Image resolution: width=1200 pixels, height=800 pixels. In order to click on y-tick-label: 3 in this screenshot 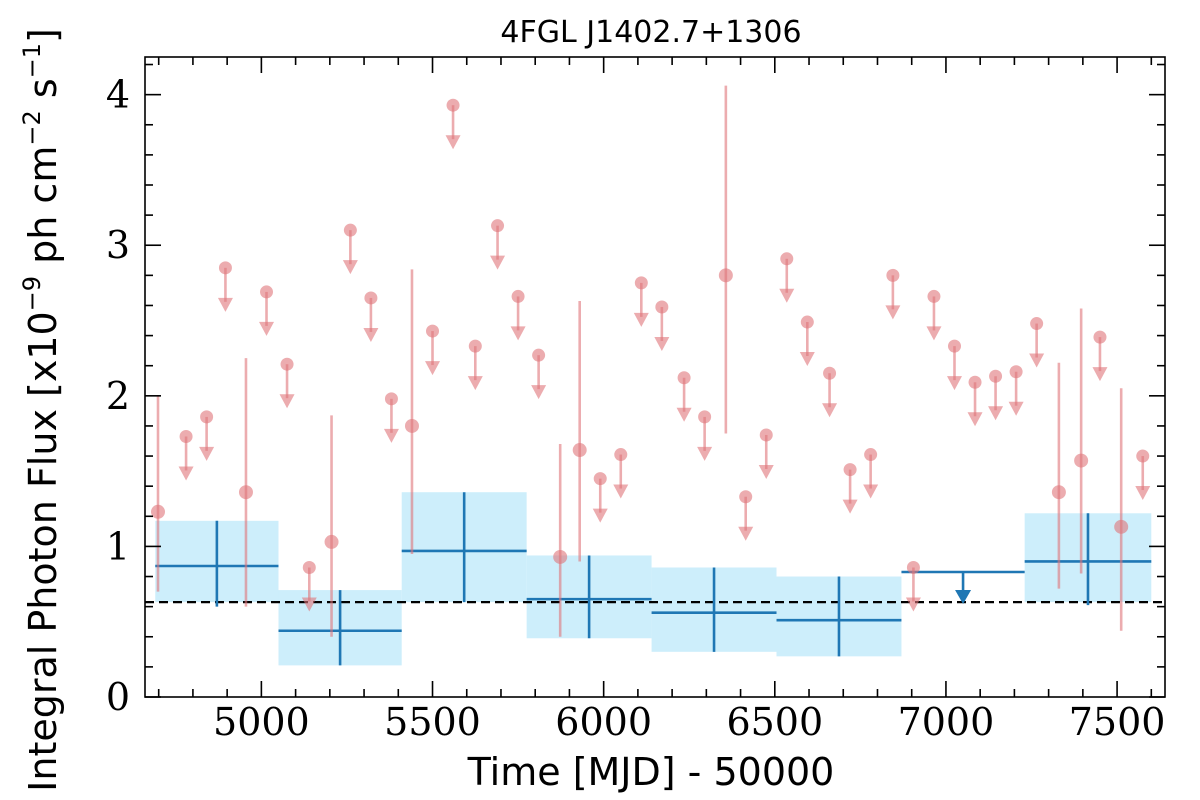, I will do `click(118, 245)`.